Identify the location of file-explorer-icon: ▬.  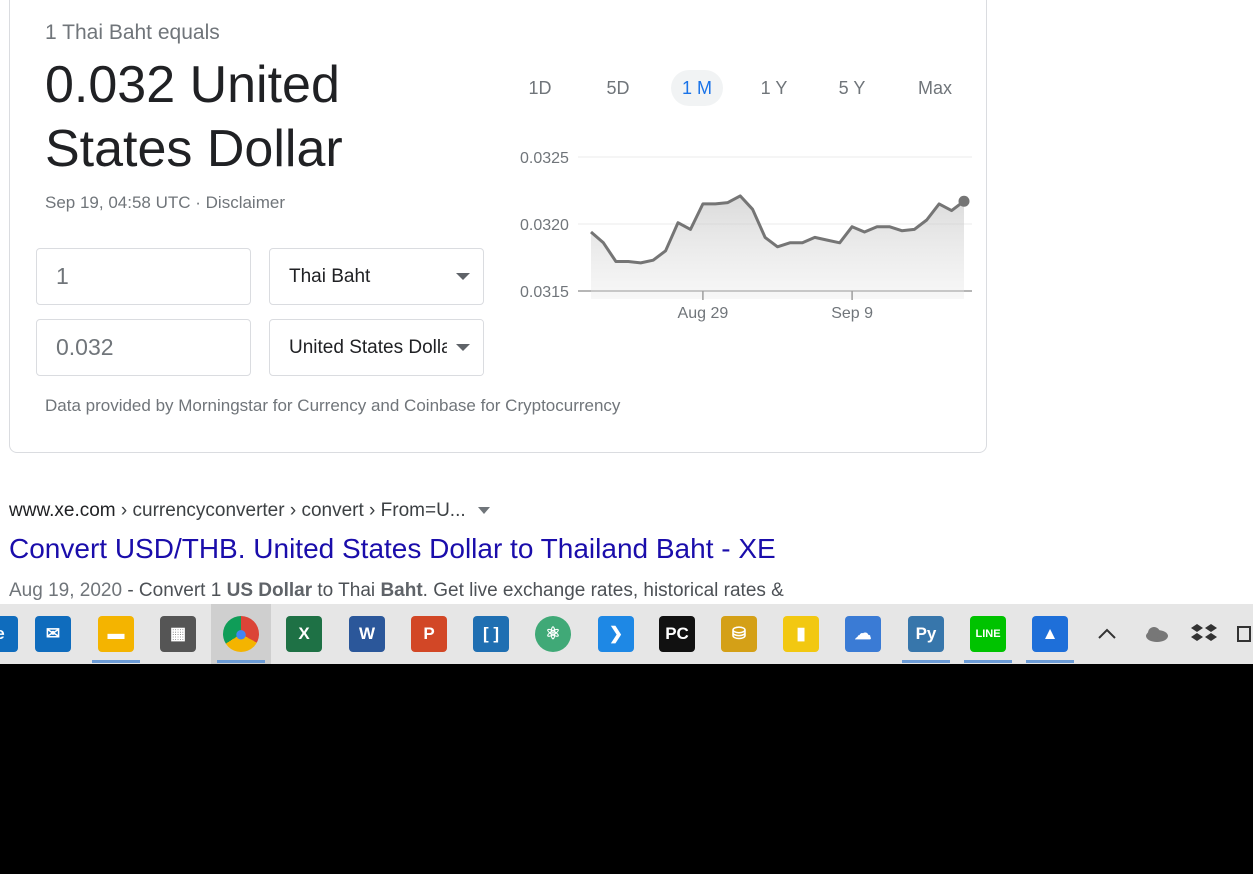
(116, 634).